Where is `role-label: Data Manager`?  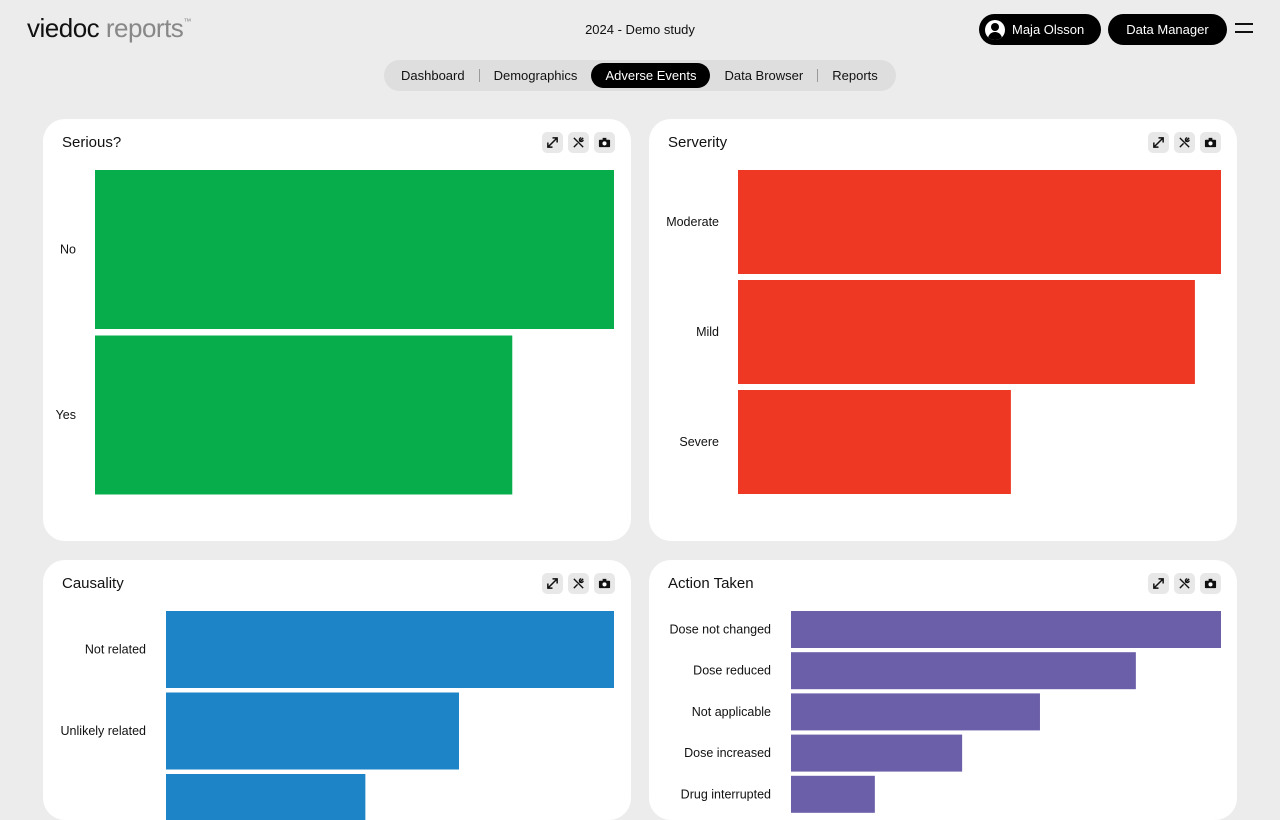 role-label: Data Manager is located at coordinates (1167, 29).